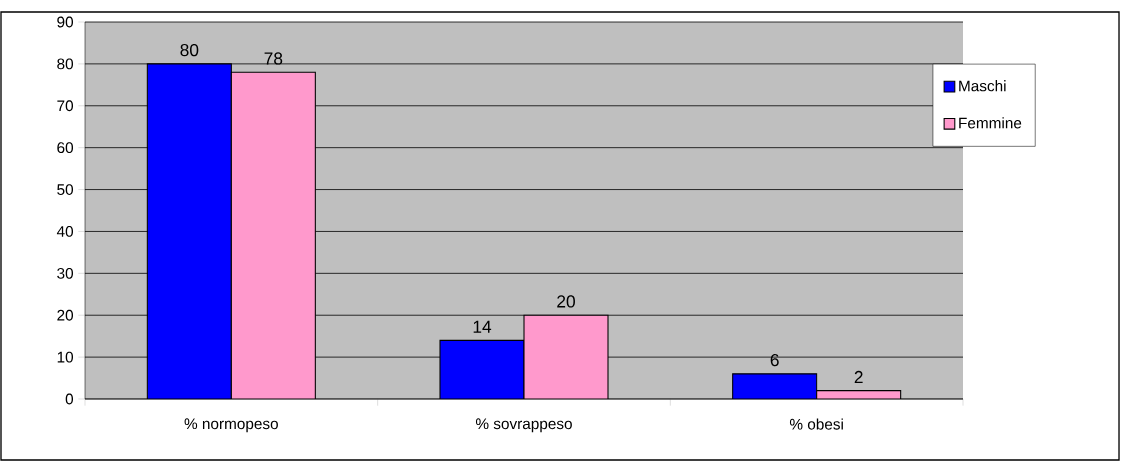 Image resolution: width=1121 pixels, height=461 pixels. Describe the element at coordinates (65, 148) in the screenshot. I see `y-tick-label: 60` at that location.